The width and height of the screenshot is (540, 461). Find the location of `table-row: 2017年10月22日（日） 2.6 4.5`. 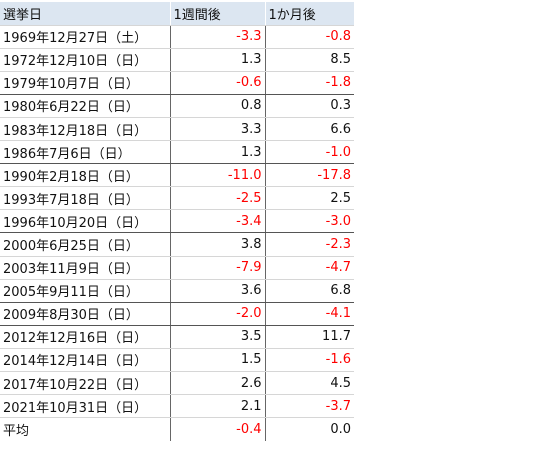

table-row: 2017年10月22日（日） 2.6 4.5 is located at coordinates (177, 383).